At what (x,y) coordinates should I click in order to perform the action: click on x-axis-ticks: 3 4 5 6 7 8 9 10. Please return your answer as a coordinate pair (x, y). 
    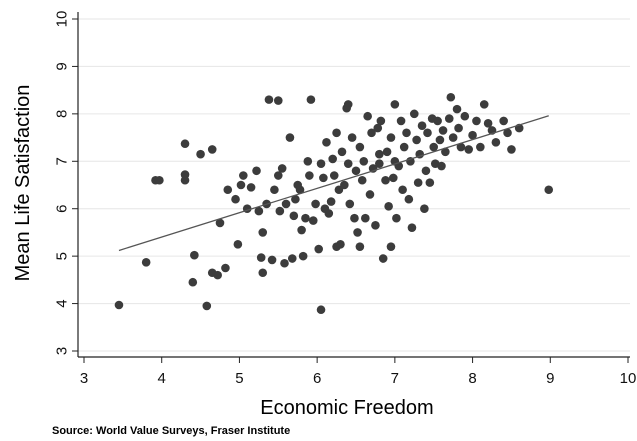
    Looking at the image, I should click on (358, 372).